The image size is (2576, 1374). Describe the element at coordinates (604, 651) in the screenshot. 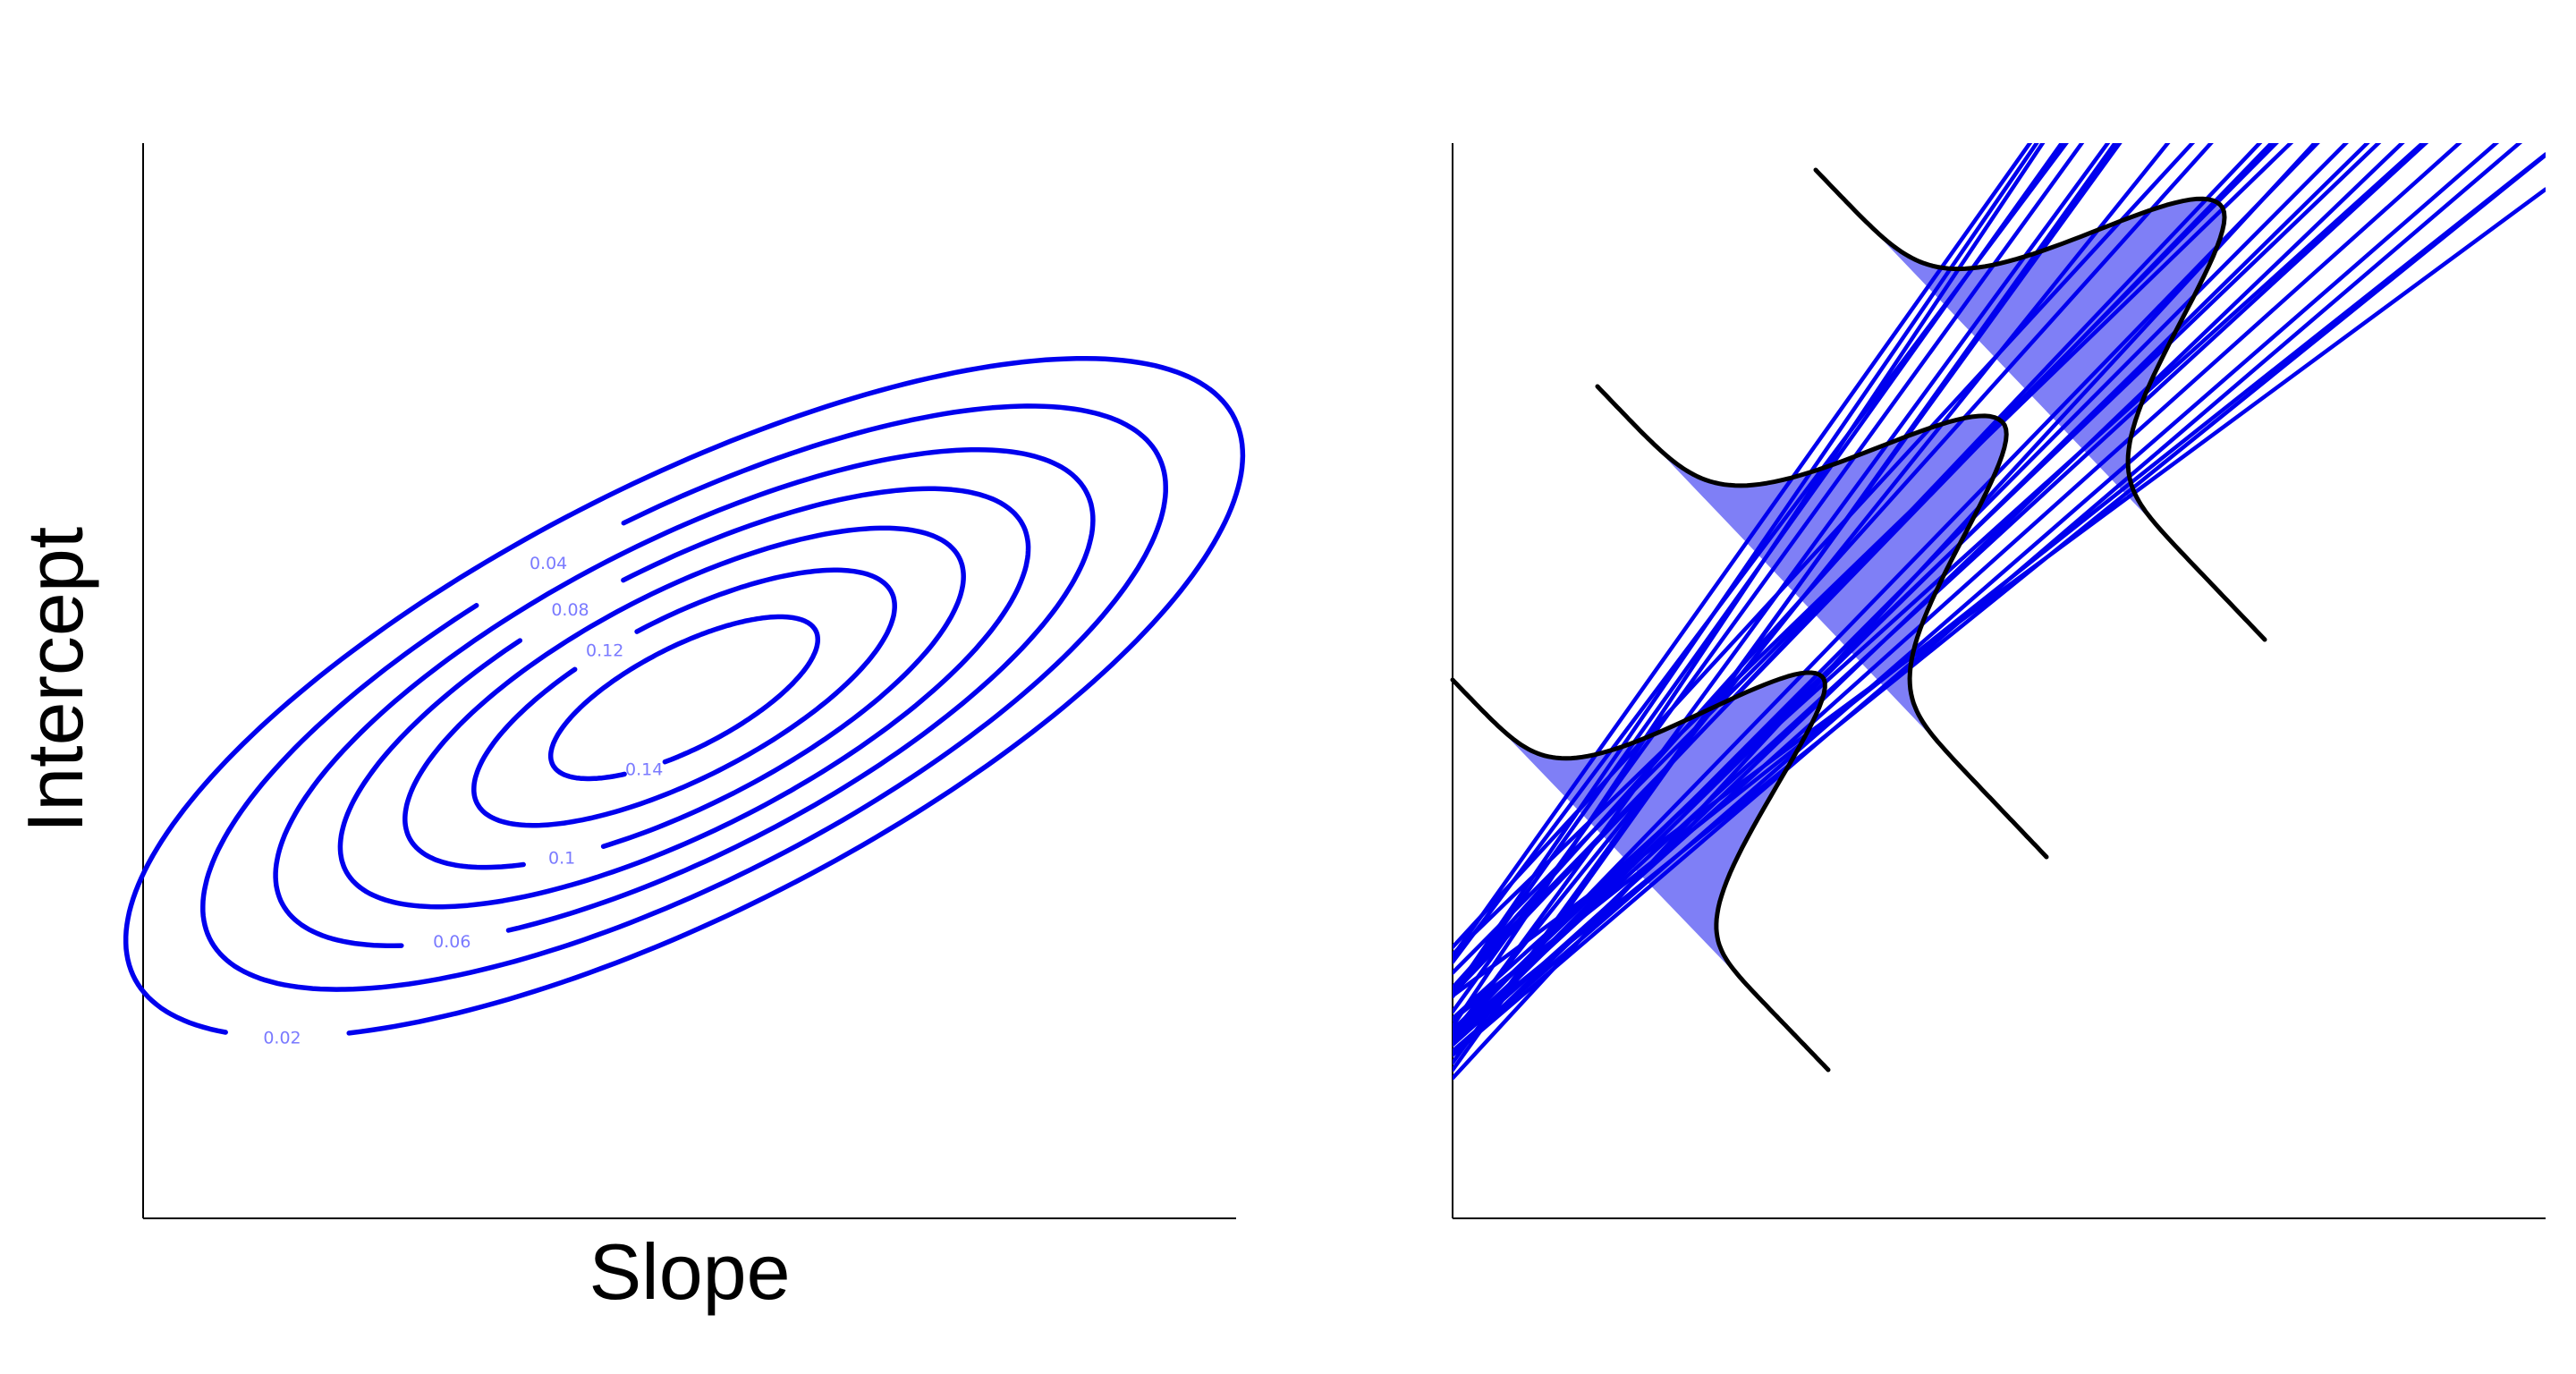

I see `contour-label: 0.12` at that location.